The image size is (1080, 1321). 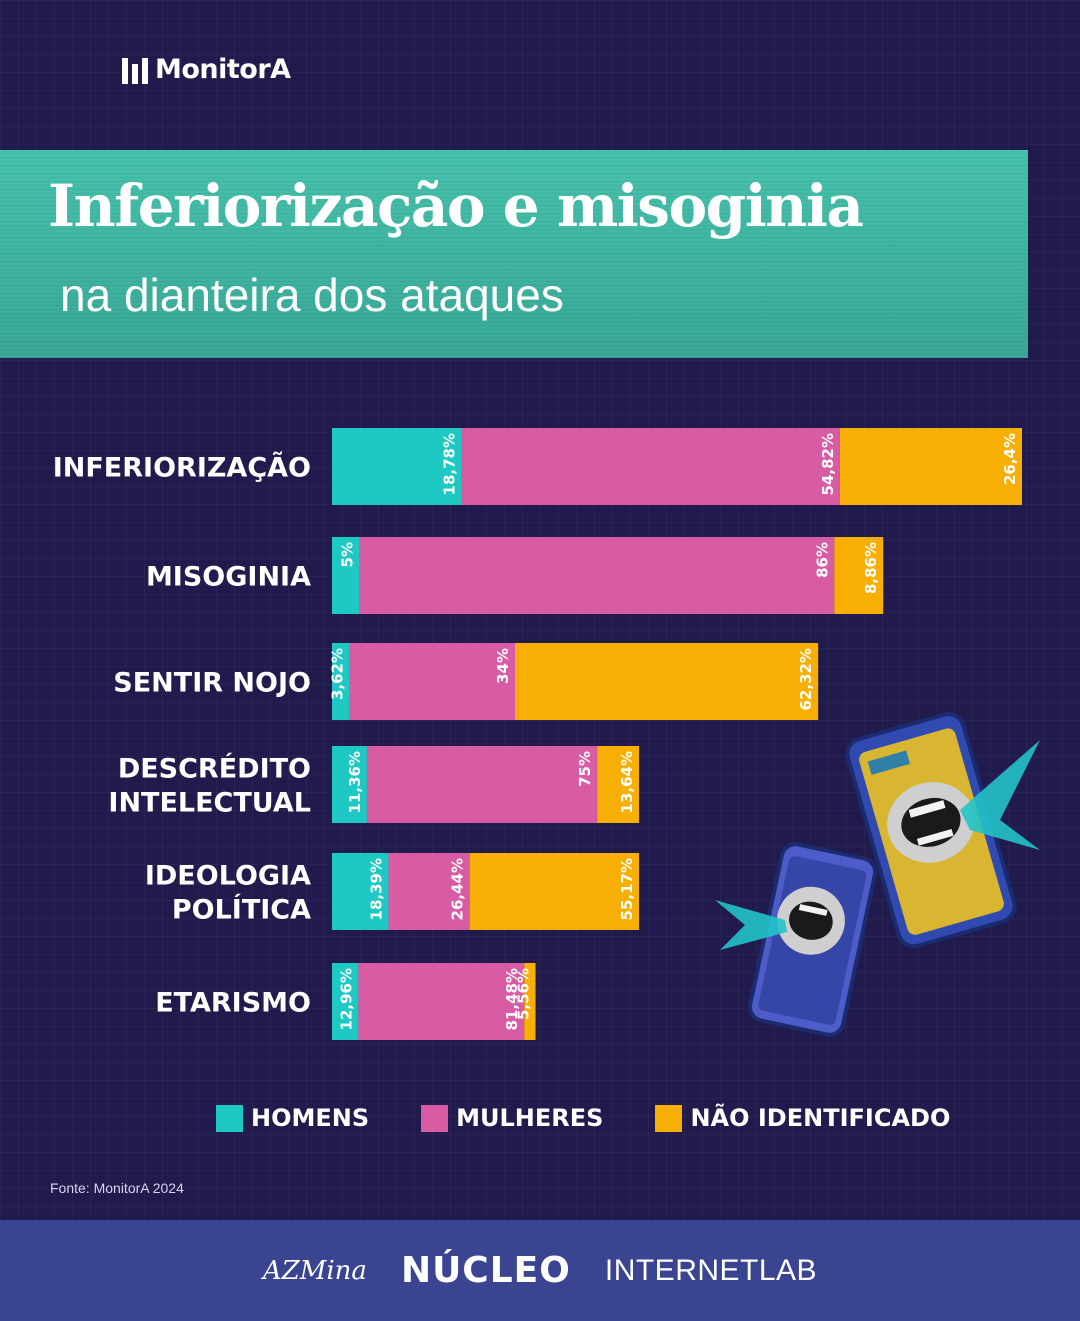 What do you see at coordinates (338, 674) in the screenshot?
I see `data-label: 3,62%` at bounding box center [338, 674].